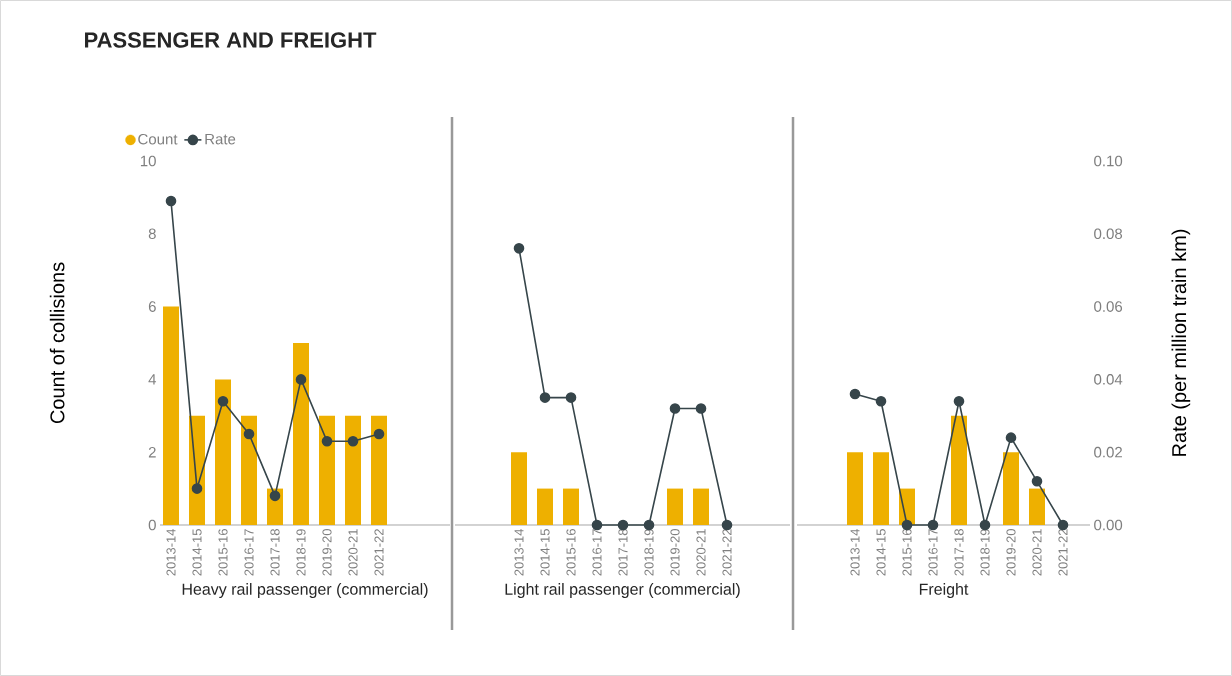 The image size is (1232, 676). I want to click on y2-tick-label: 0.10, so click(1108, 161).